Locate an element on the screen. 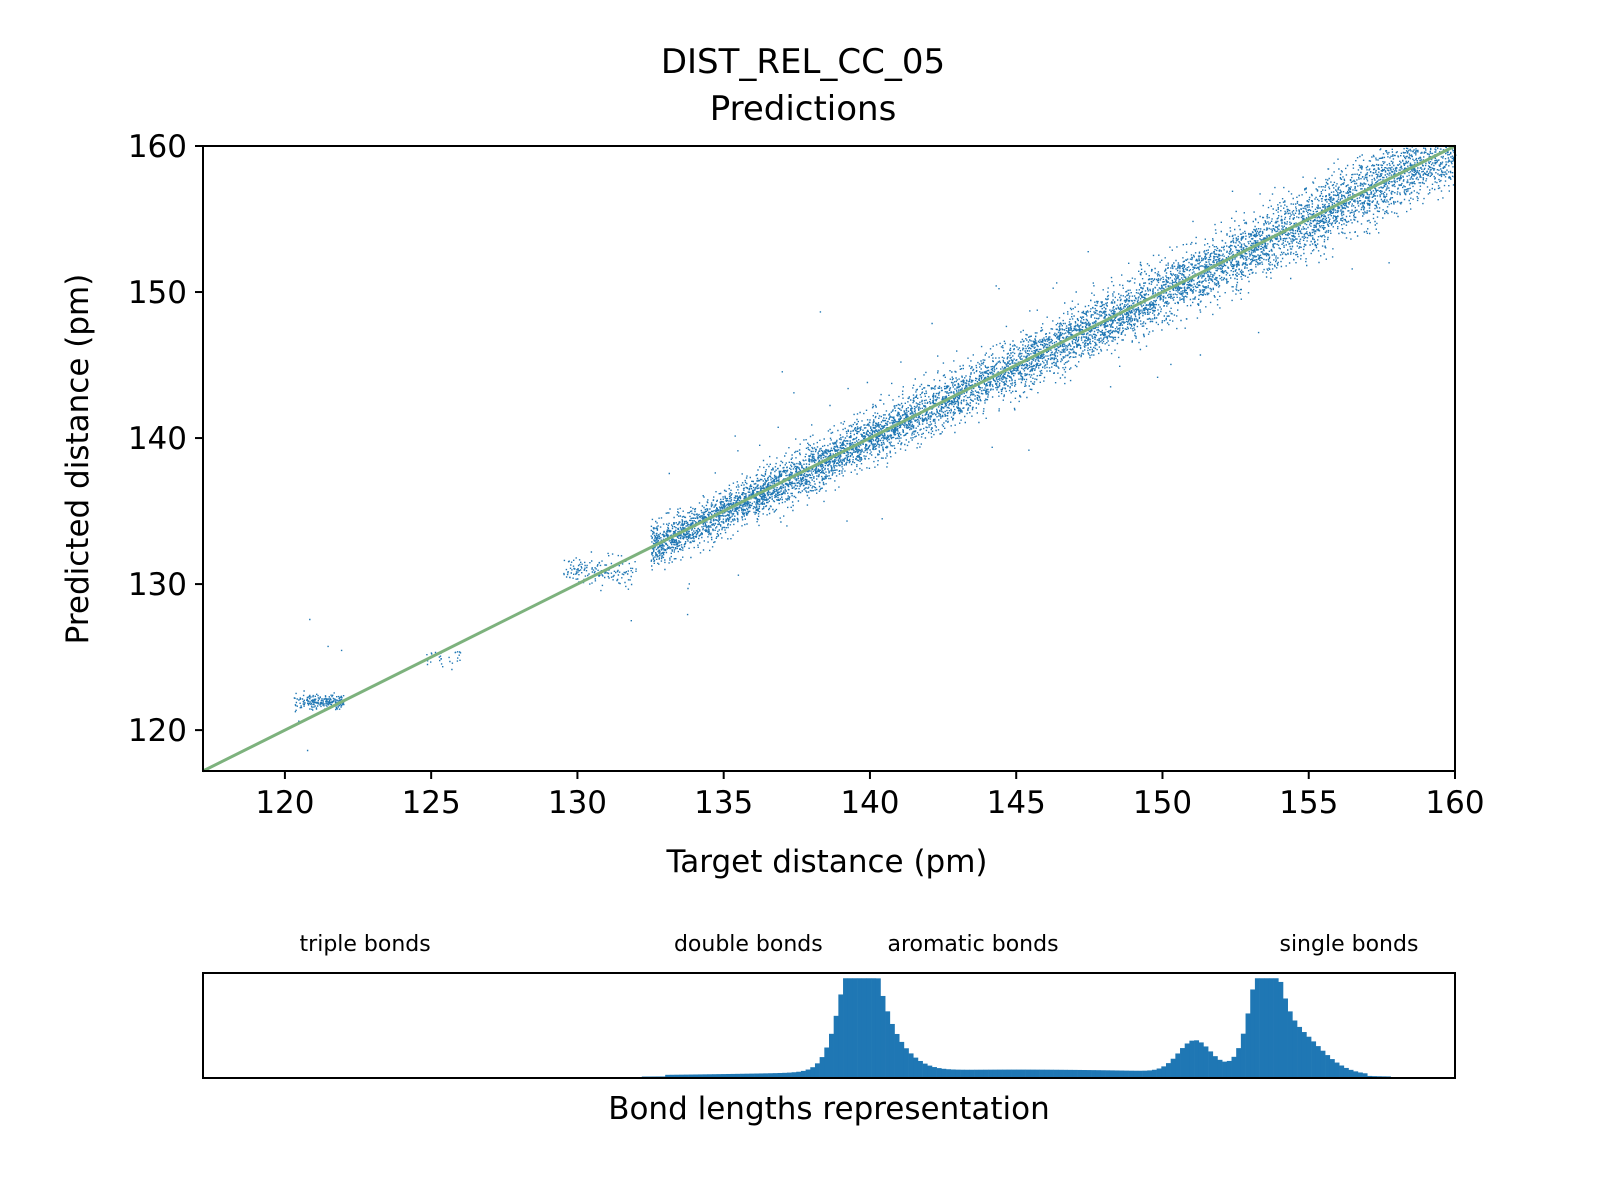 Image resolution: width=1600 pixels, height=1200 pixels. bond-annotation: double bonds is located at coordinates (748, 944).